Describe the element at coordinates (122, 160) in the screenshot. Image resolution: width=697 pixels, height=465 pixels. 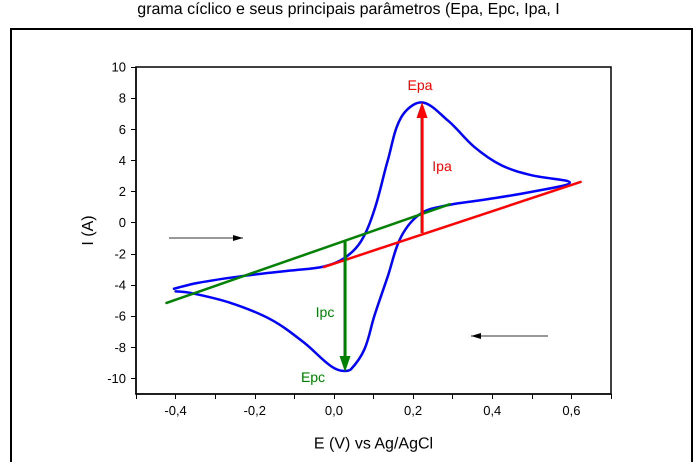
I see `y-tick-label: 4` at that location.